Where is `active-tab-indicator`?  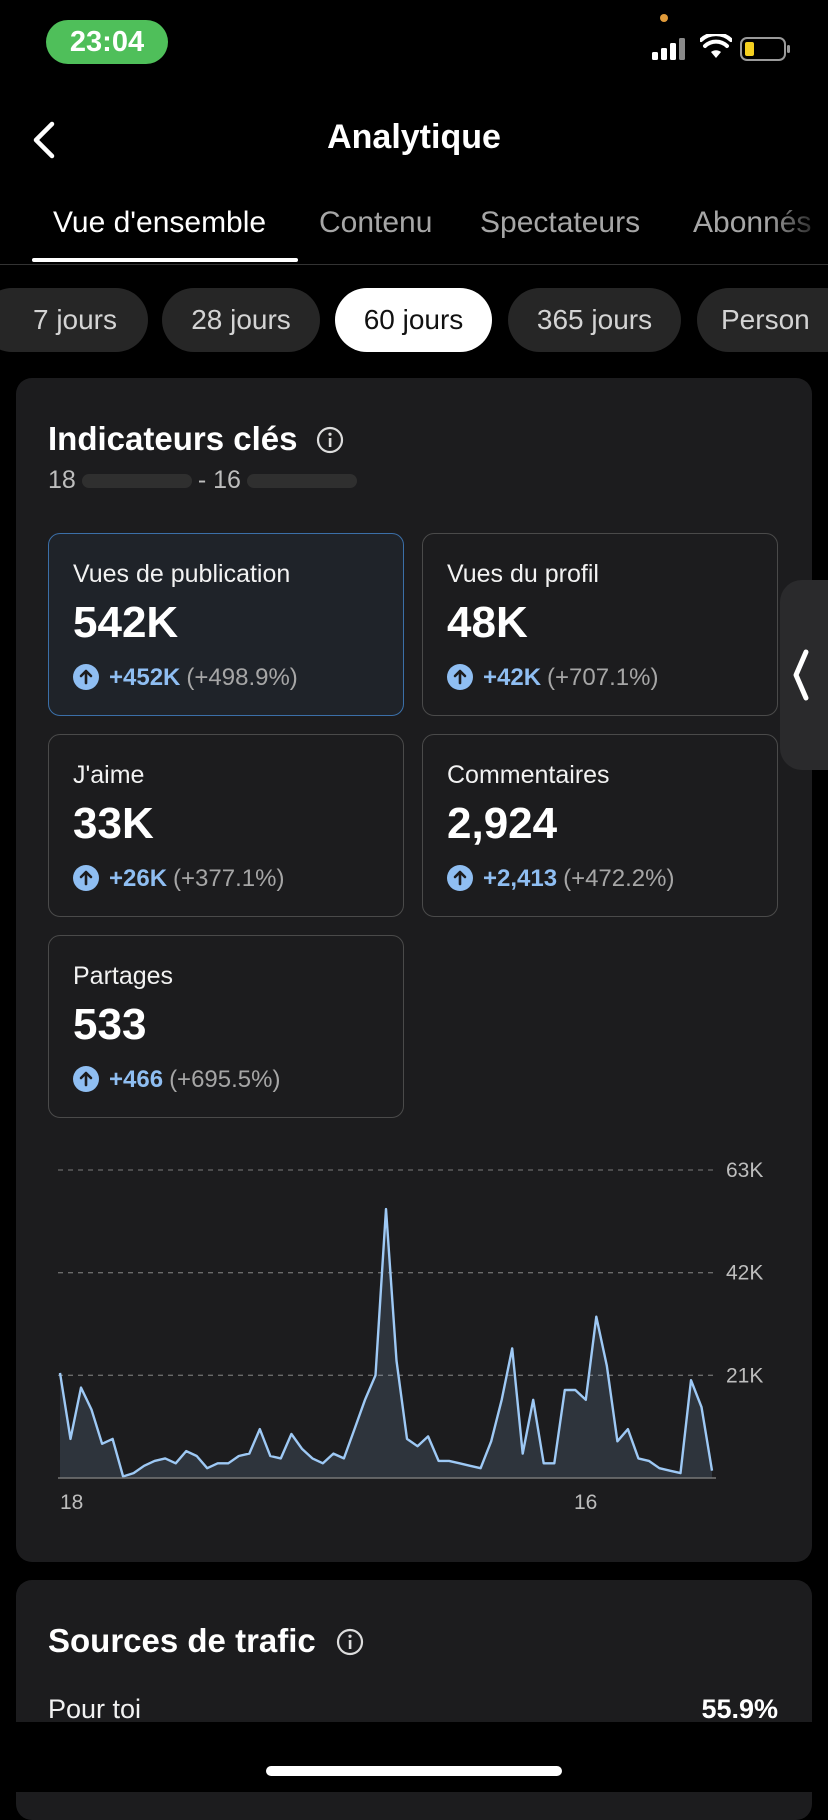
active-tab-indicator is located at coordinates (165, 260).